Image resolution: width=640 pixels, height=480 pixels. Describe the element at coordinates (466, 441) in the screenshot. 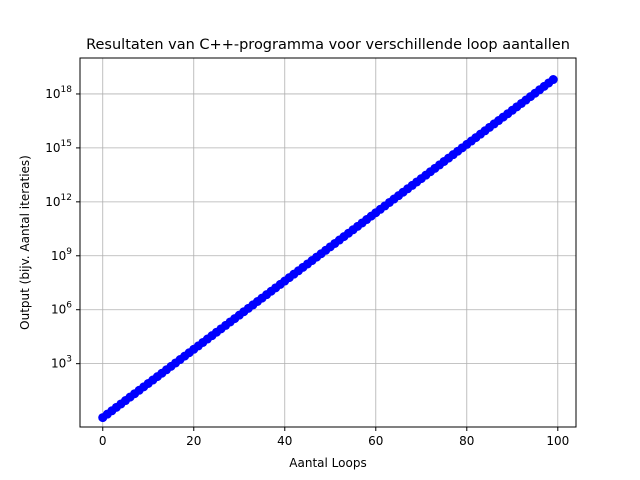

I see `x-tick-label: 80` at that location.